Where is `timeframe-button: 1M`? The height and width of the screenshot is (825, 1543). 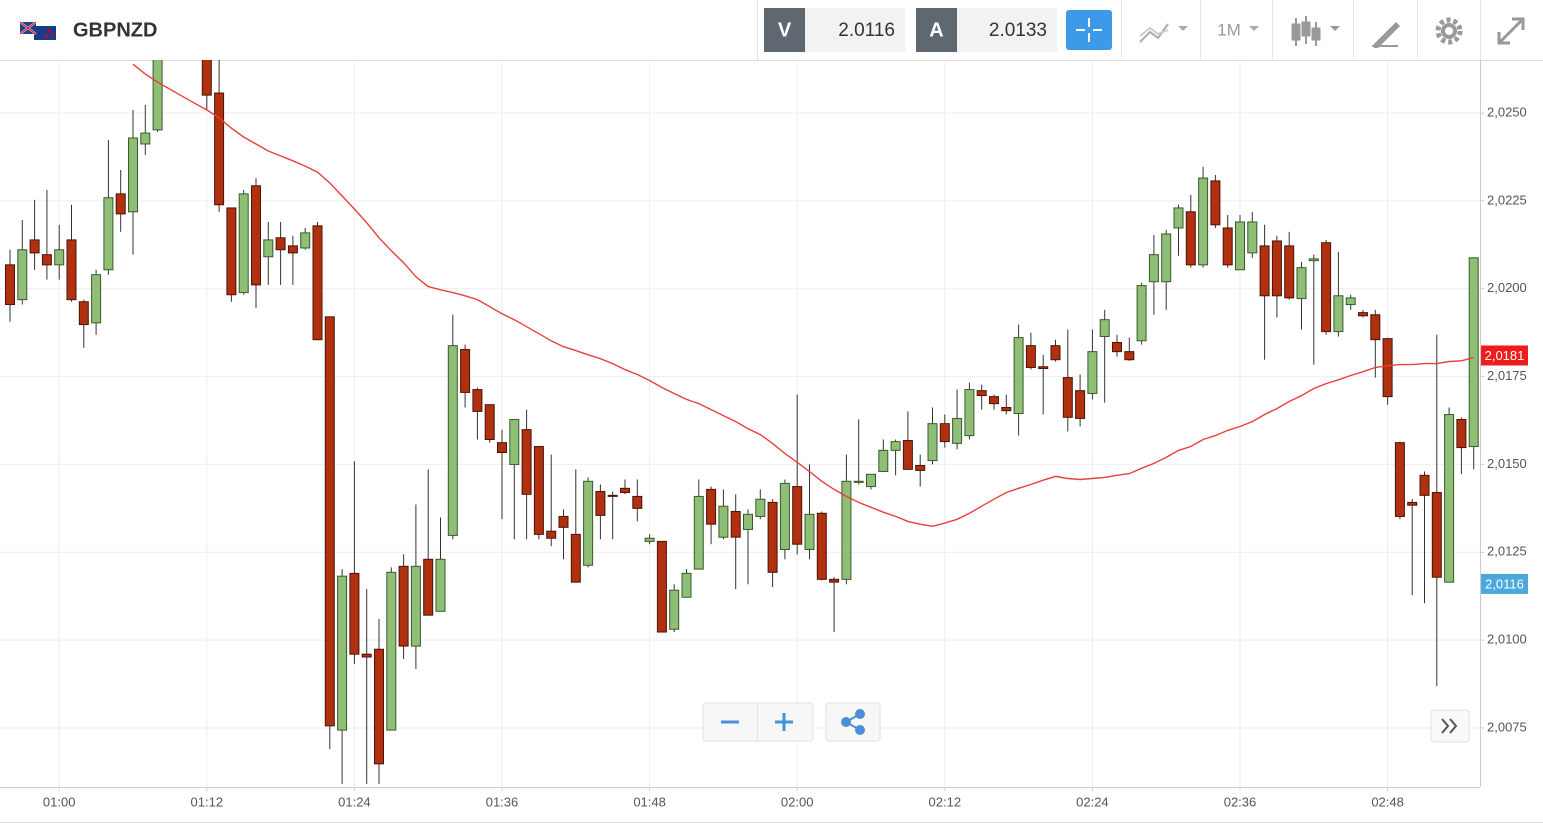 timeframe-button: 1M is located at coordinates (1238, 29).